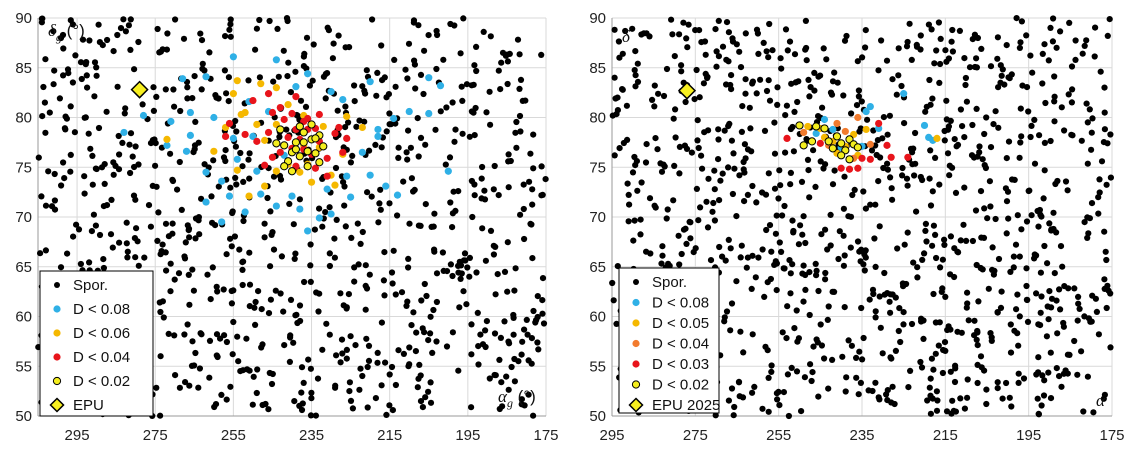  What do you see at coordinates (155, 435) in the screenshot?
I see `x-tick-label: 275` at bounding box center [155, 435].